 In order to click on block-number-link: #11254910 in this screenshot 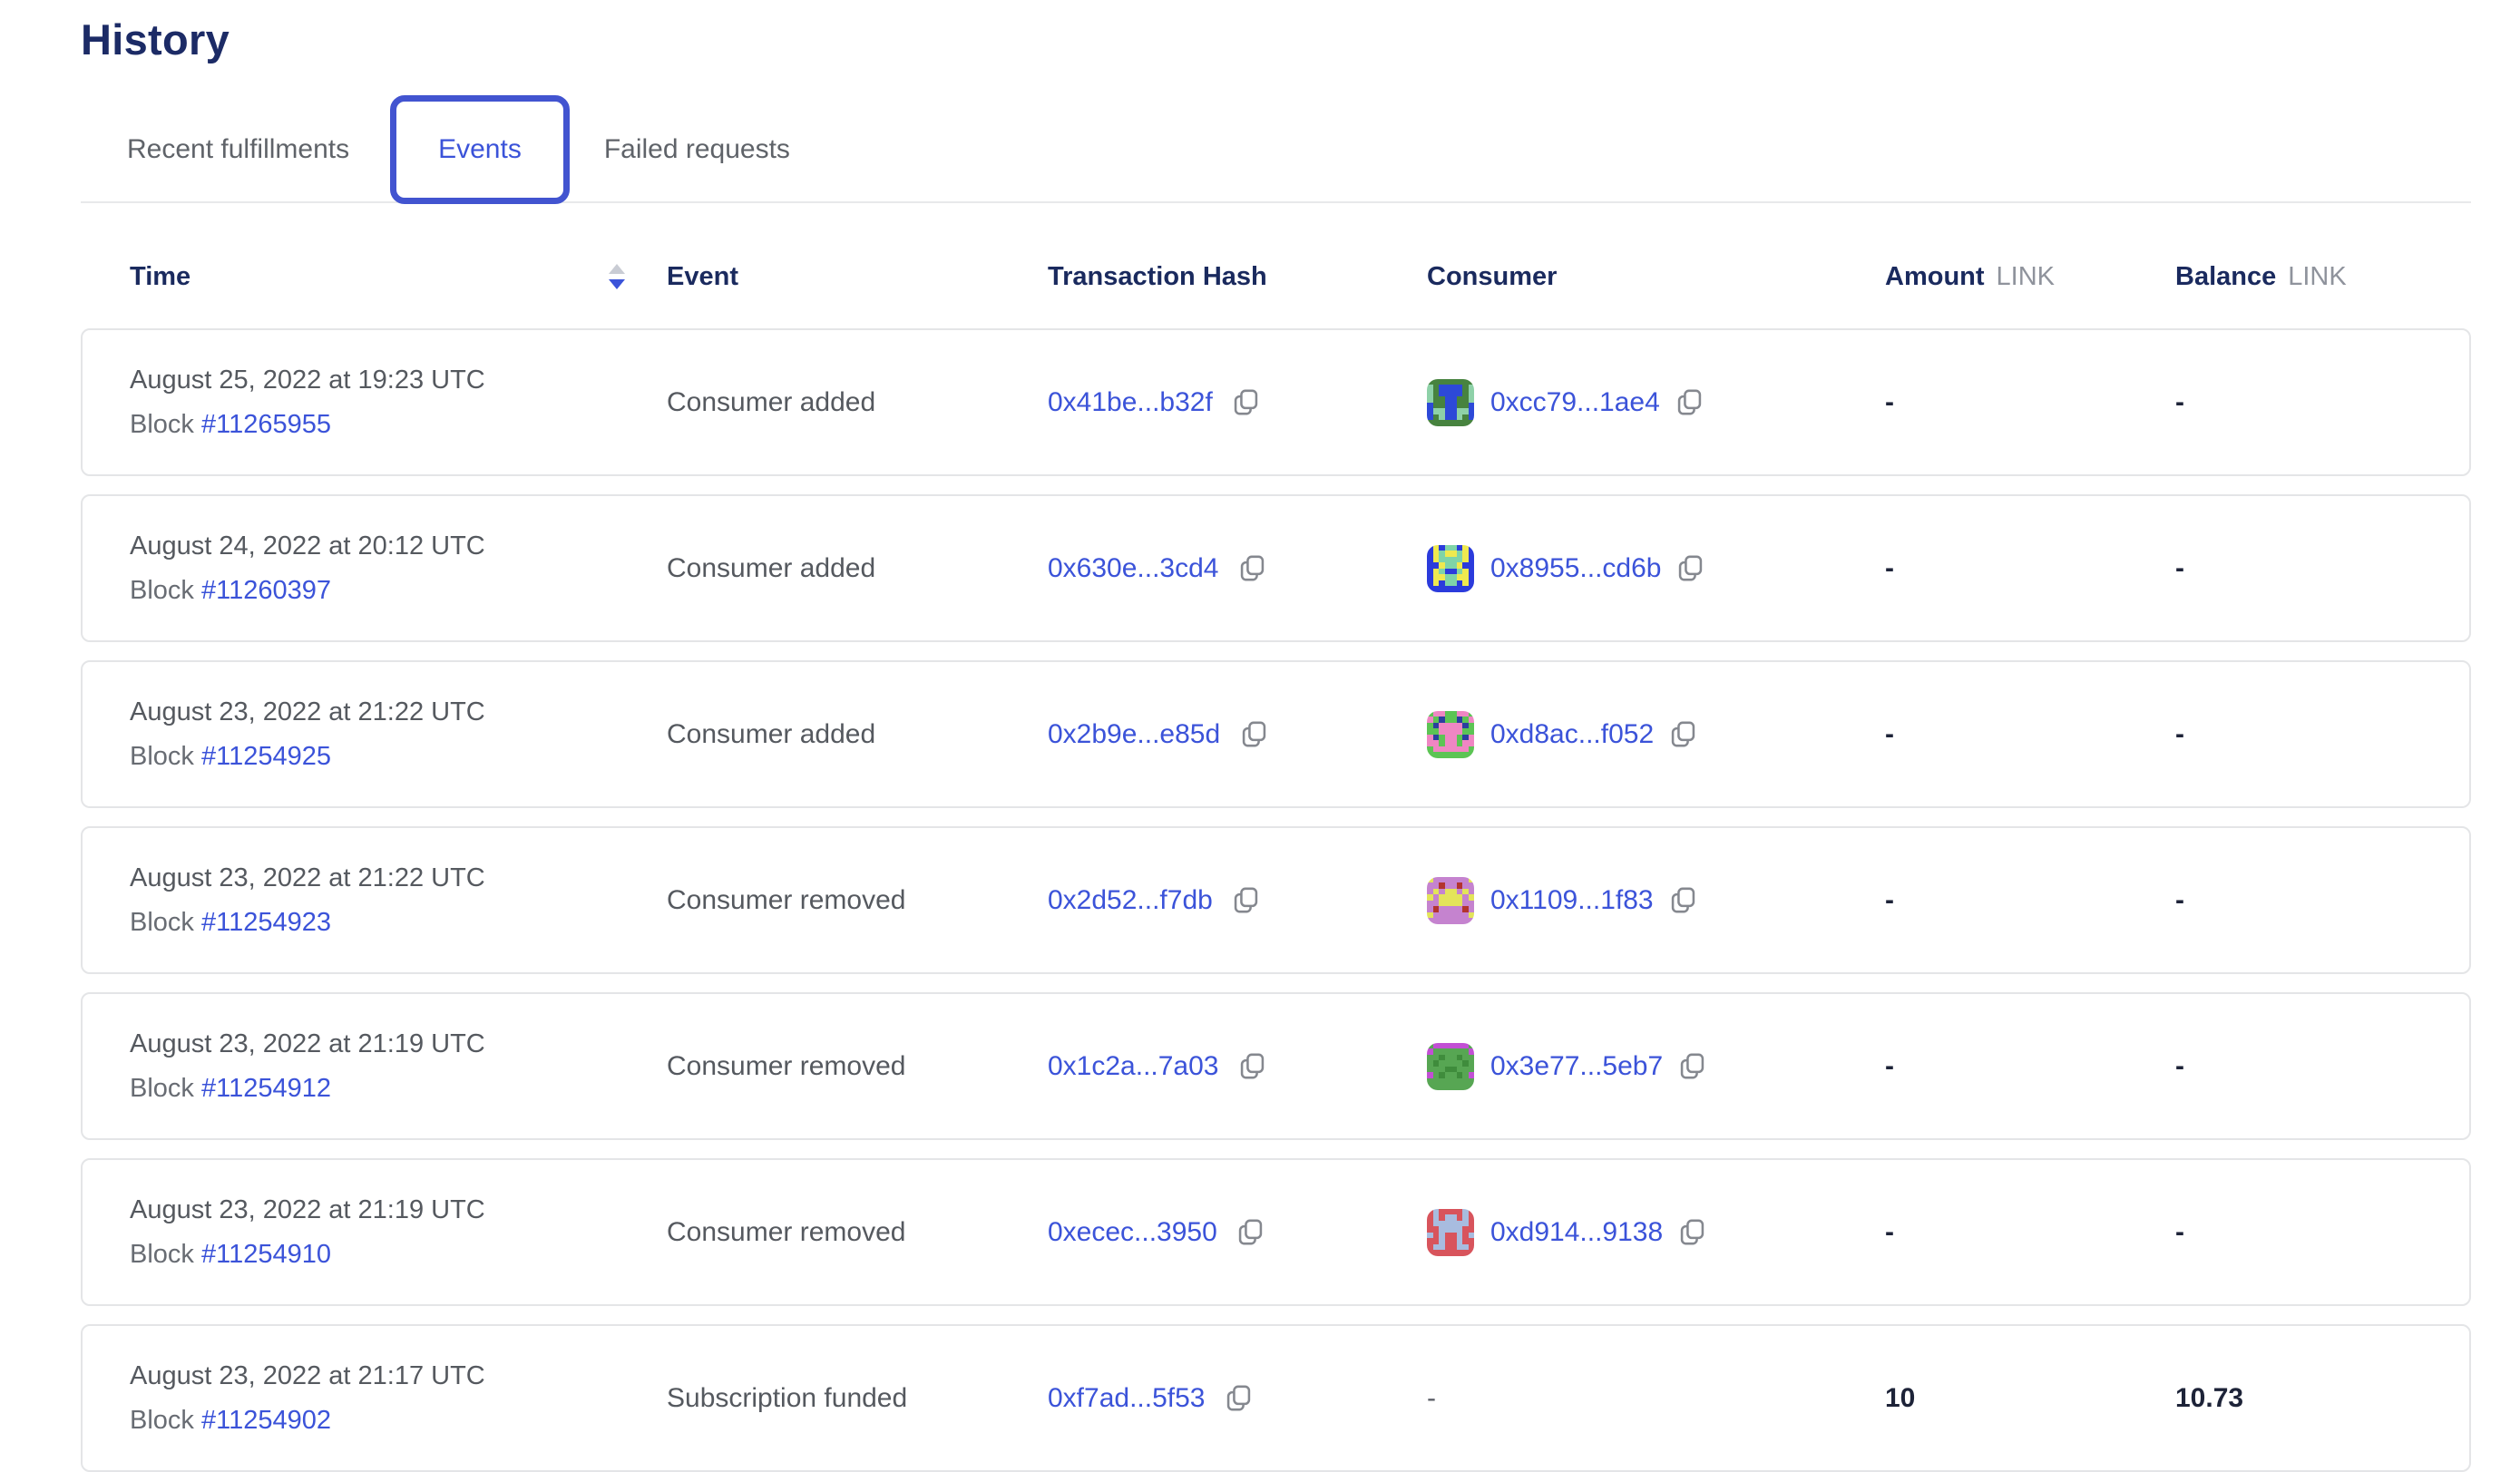, I will do `click(265, 1254)`.